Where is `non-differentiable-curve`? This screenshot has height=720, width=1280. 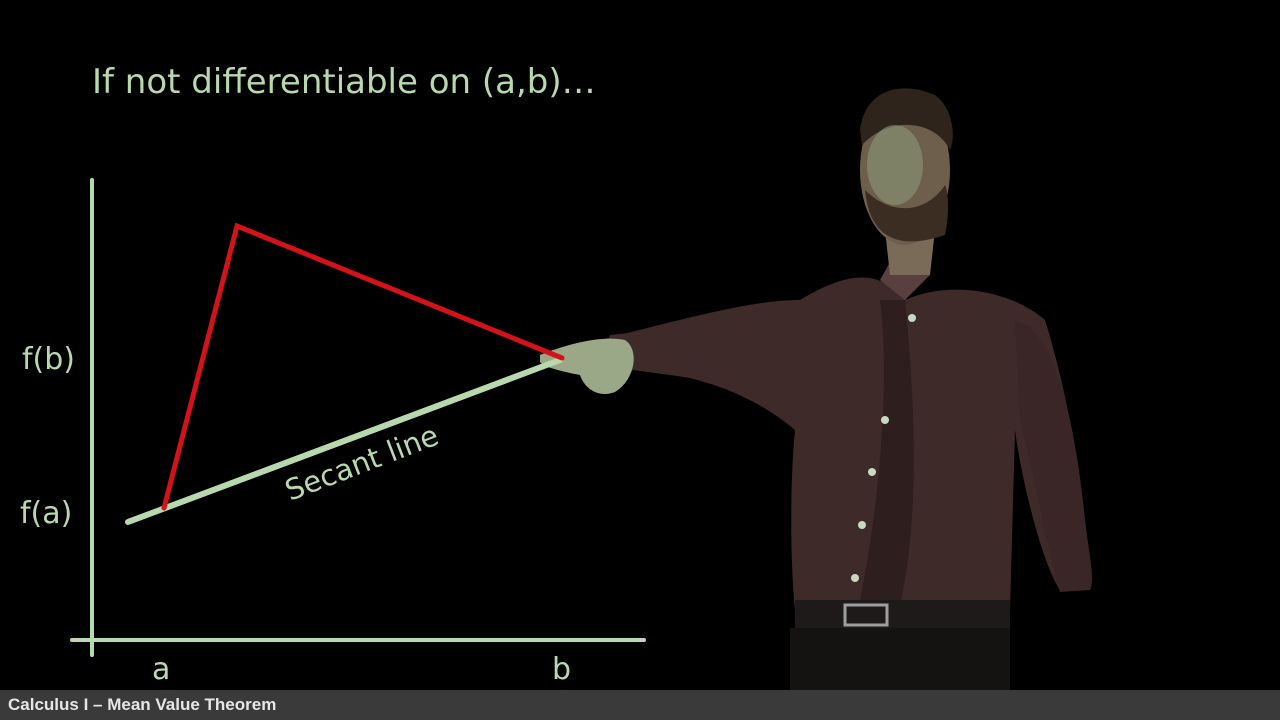 non-differentiable-curve is located at coordinates (363, 366).